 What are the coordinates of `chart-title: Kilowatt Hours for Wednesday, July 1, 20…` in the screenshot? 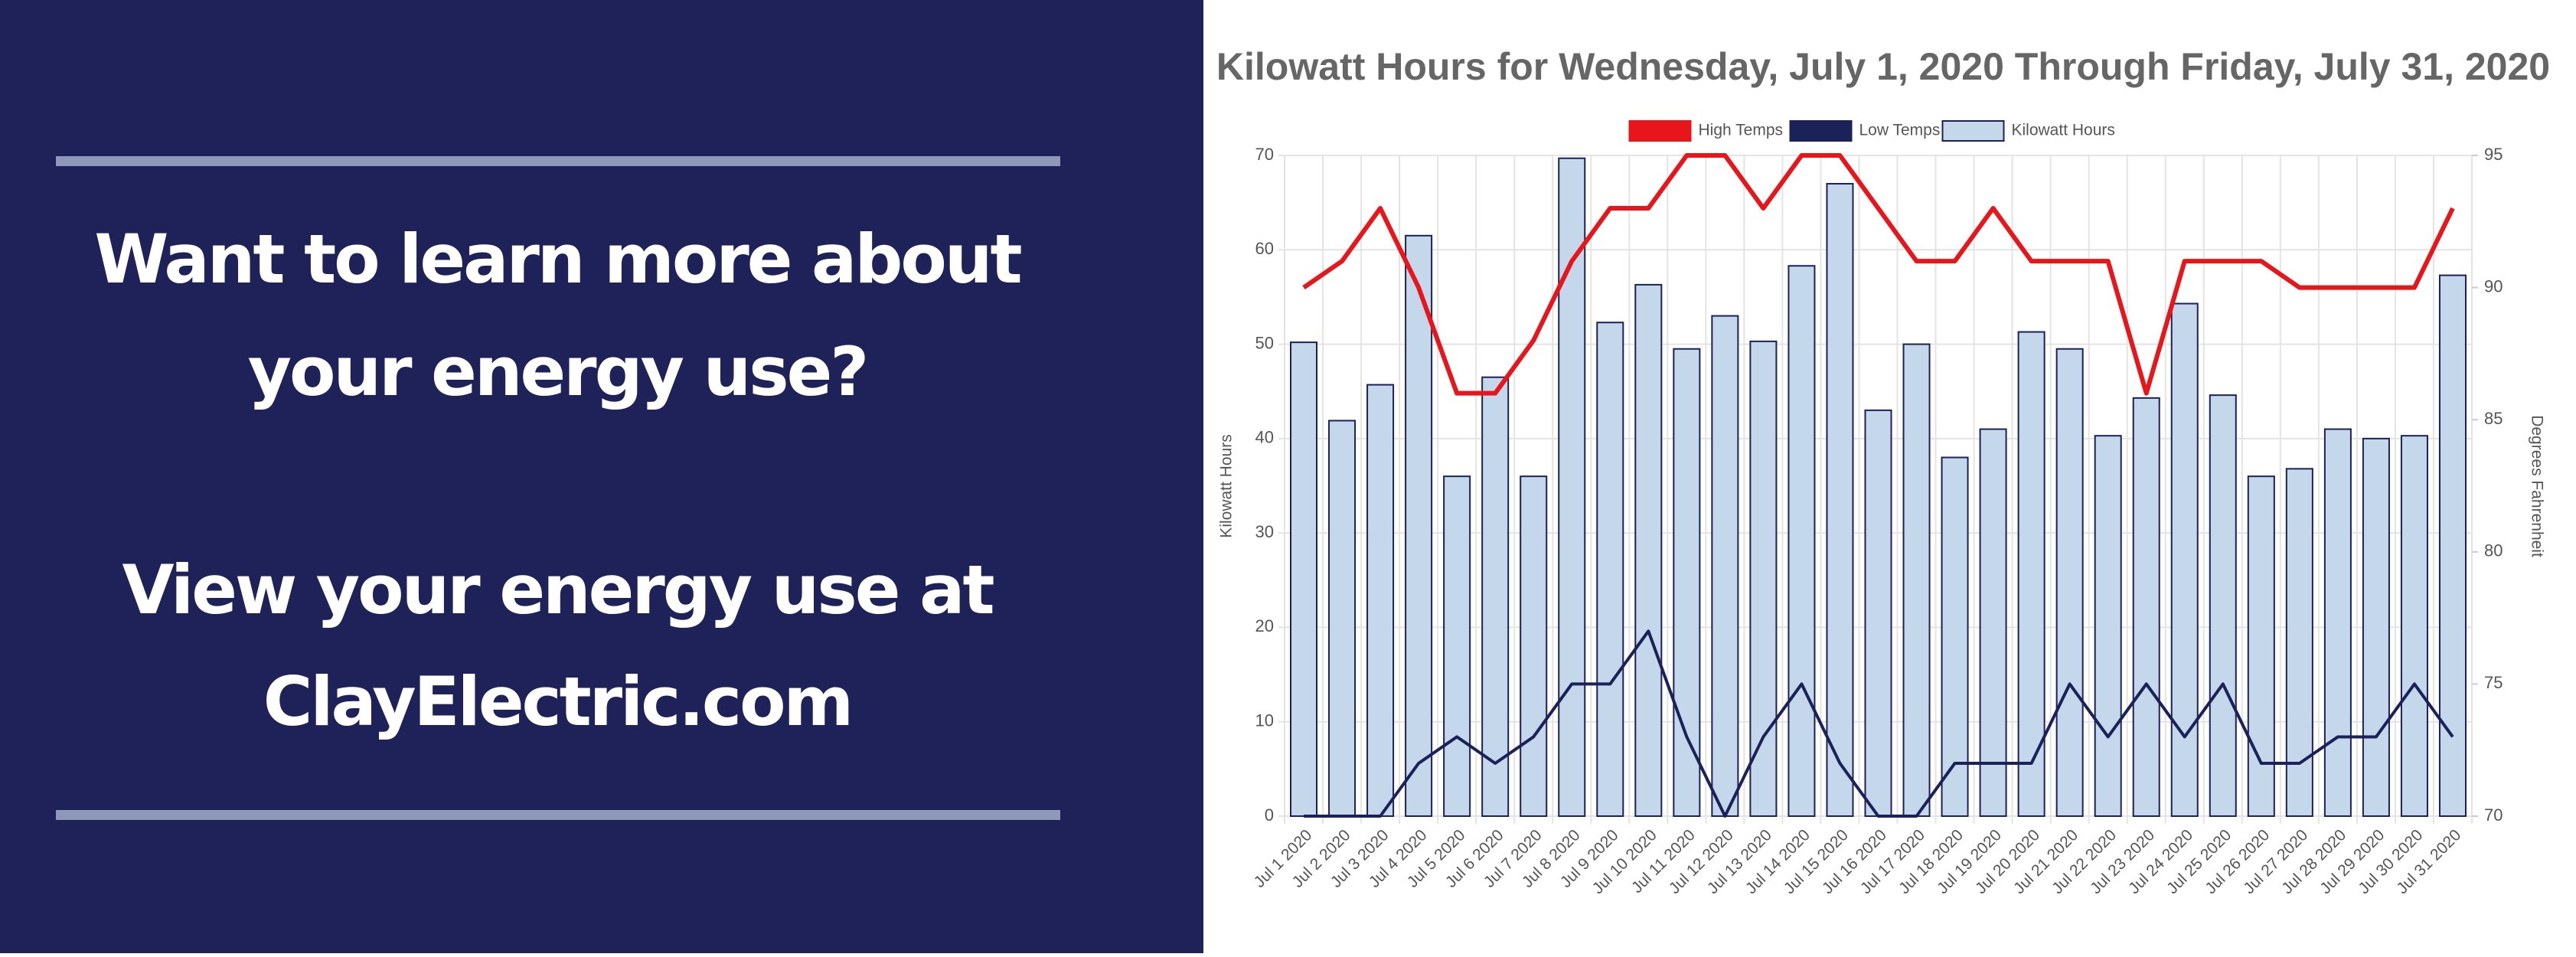 It's located at (1883, 66).